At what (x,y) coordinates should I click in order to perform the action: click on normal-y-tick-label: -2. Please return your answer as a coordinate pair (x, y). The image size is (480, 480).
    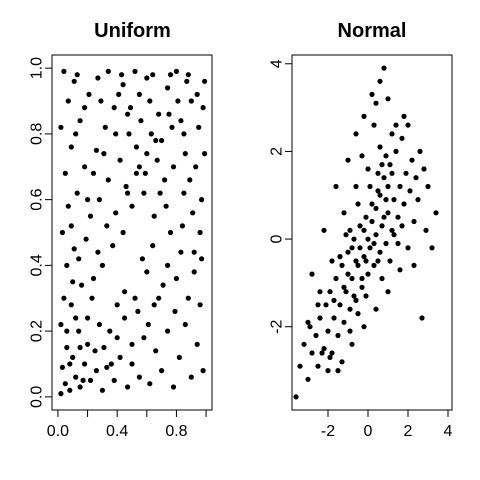
    Looking at the image, I should click on (277, 327).